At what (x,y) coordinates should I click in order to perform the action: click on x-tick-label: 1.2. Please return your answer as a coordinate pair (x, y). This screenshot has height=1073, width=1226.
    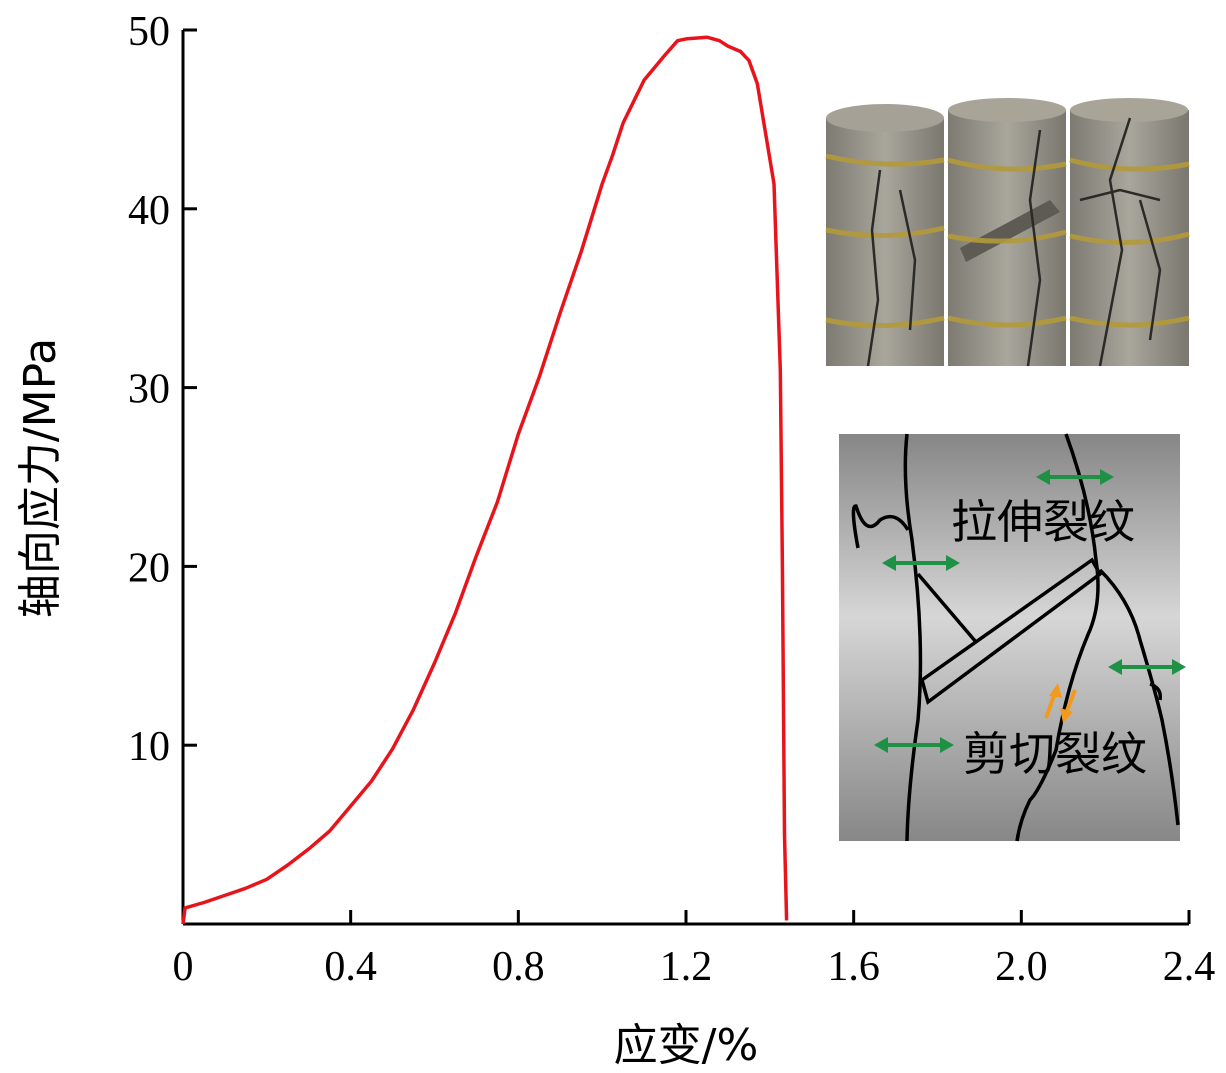
    Looking at the image, I should click on (686, 967).